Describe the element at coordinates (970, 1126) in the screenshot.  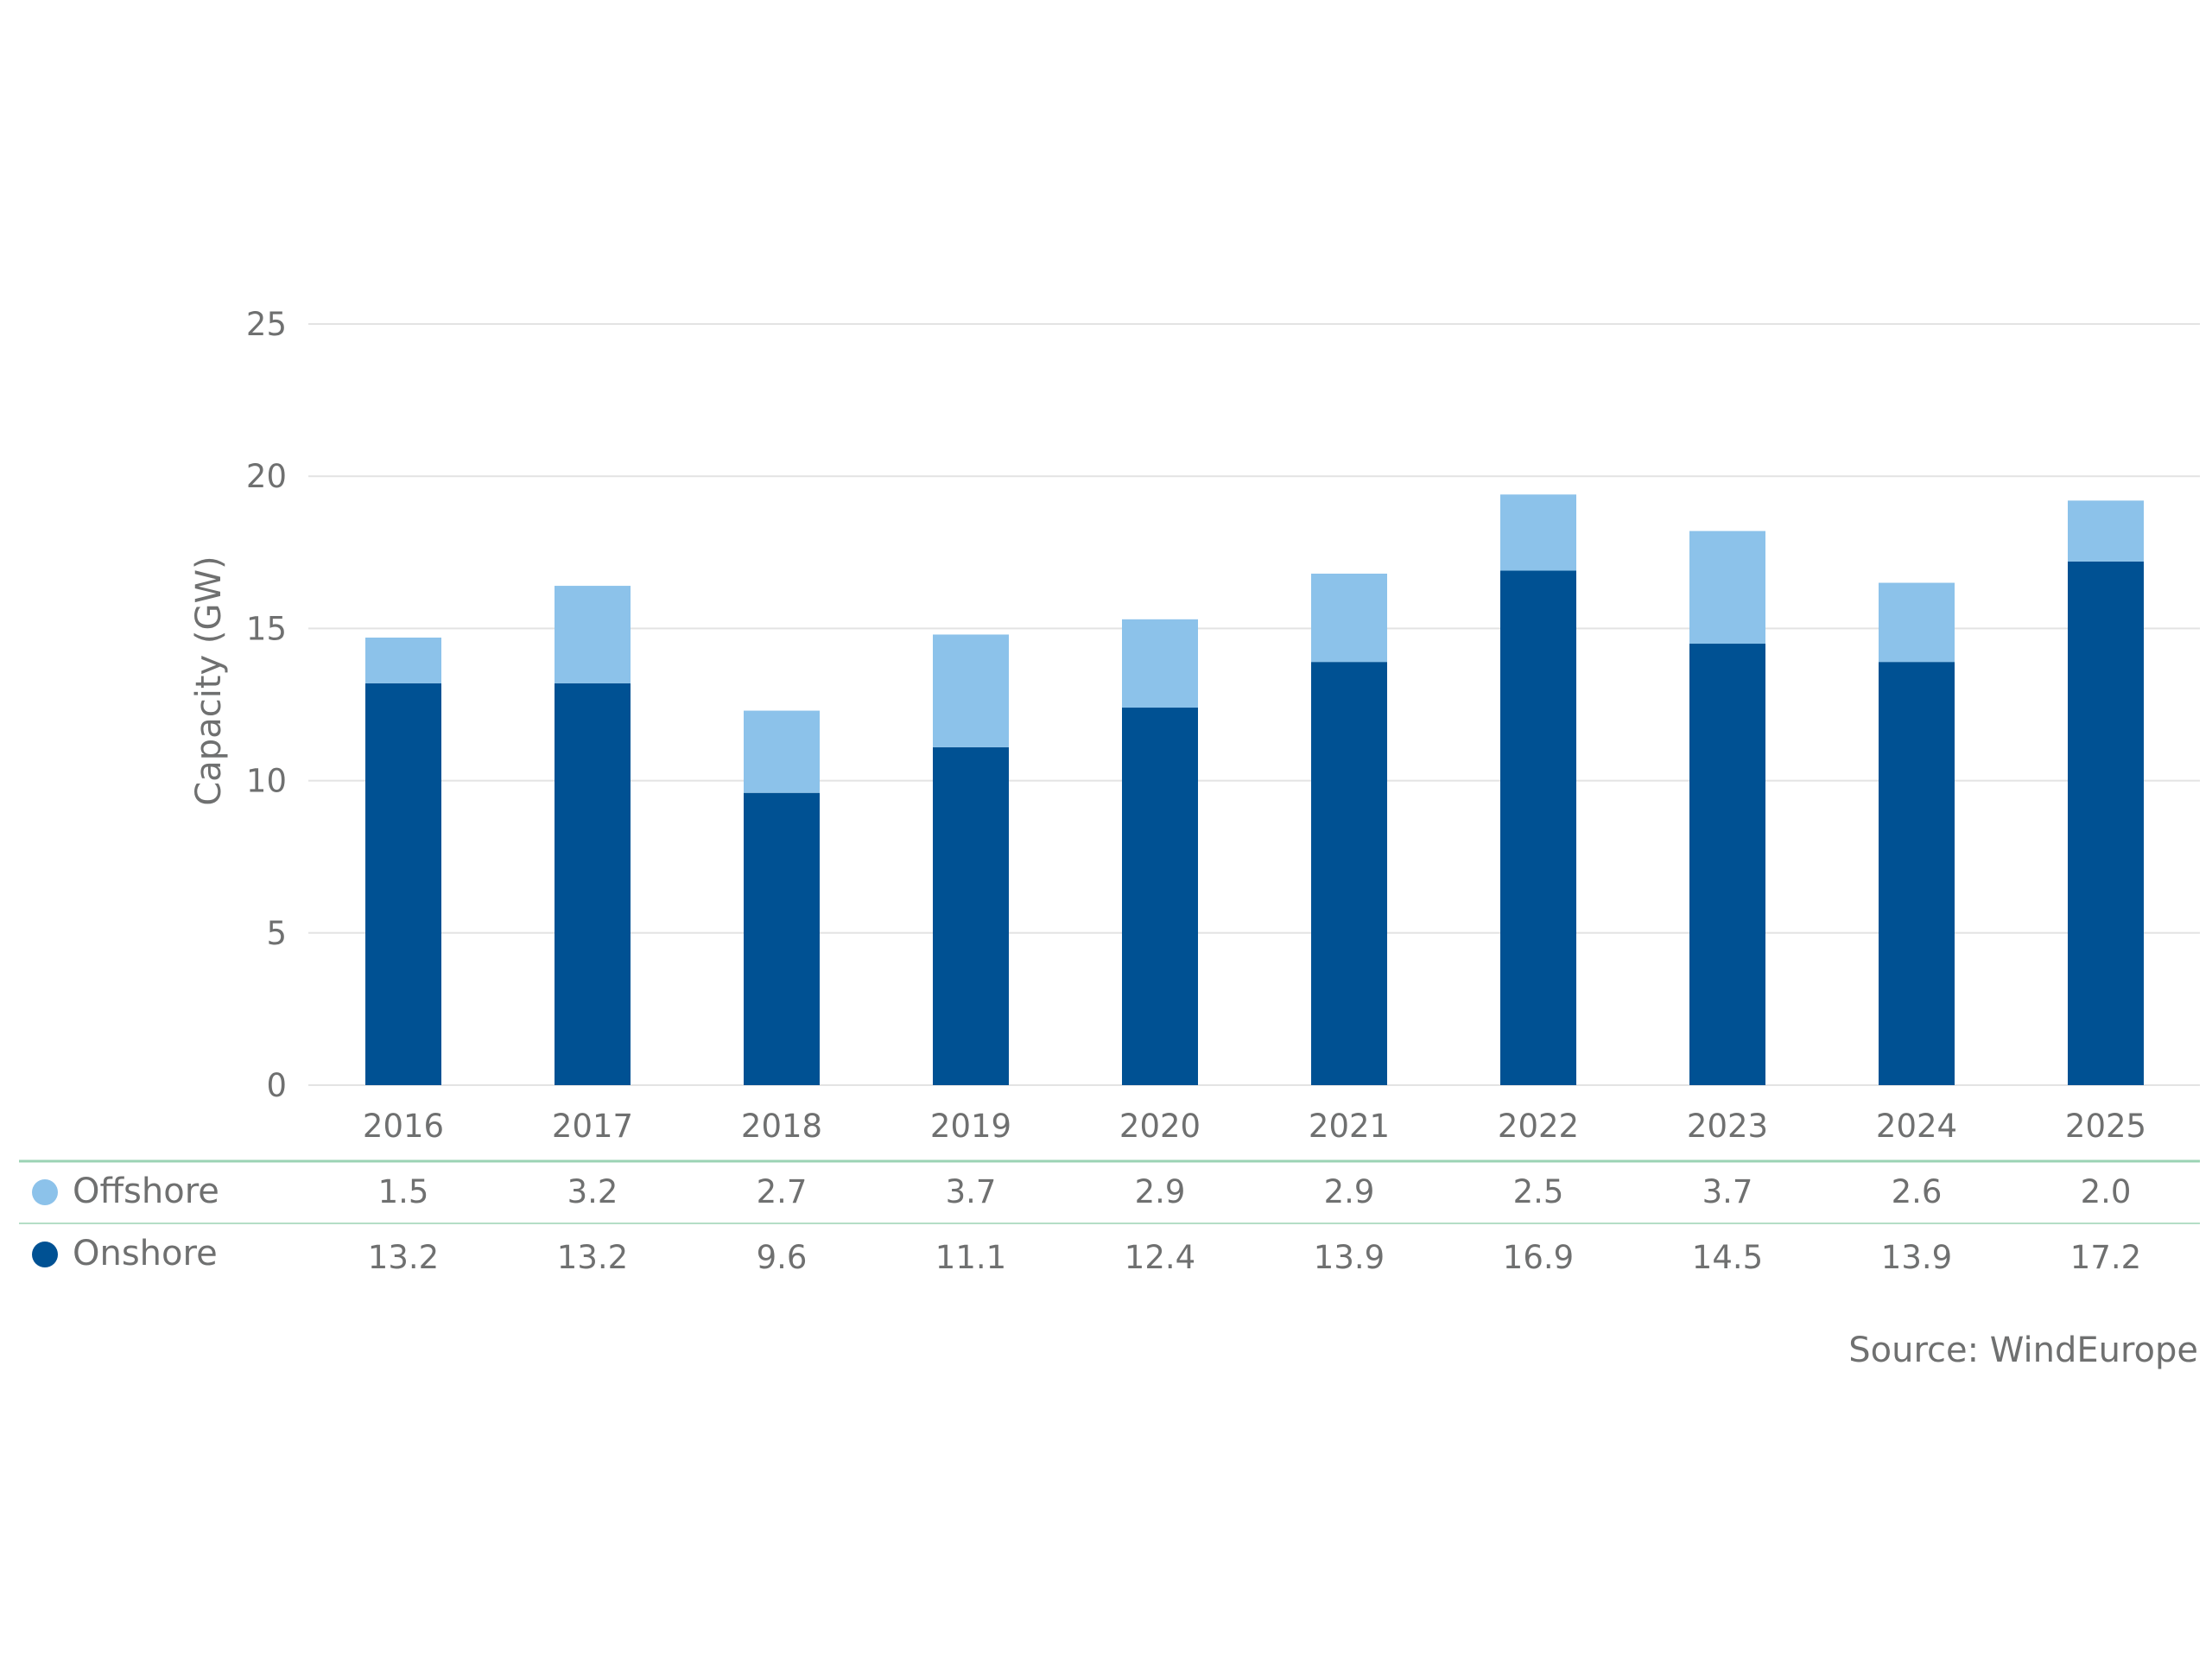
I see `x-tick-label: 2019` at that location.